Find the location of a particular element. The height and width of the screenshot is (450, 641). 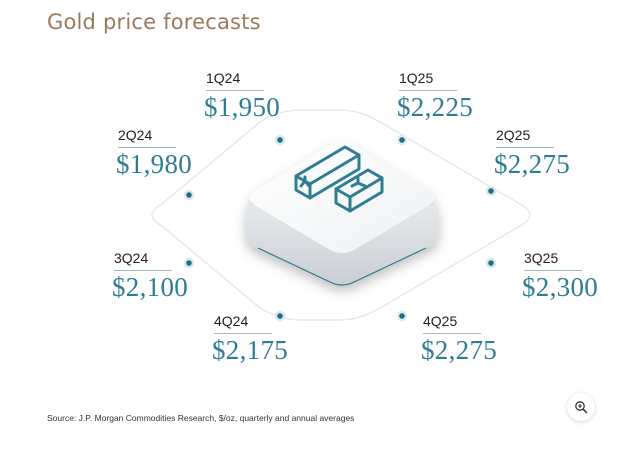

dot-4q24 is located at coordinates (280, 316).